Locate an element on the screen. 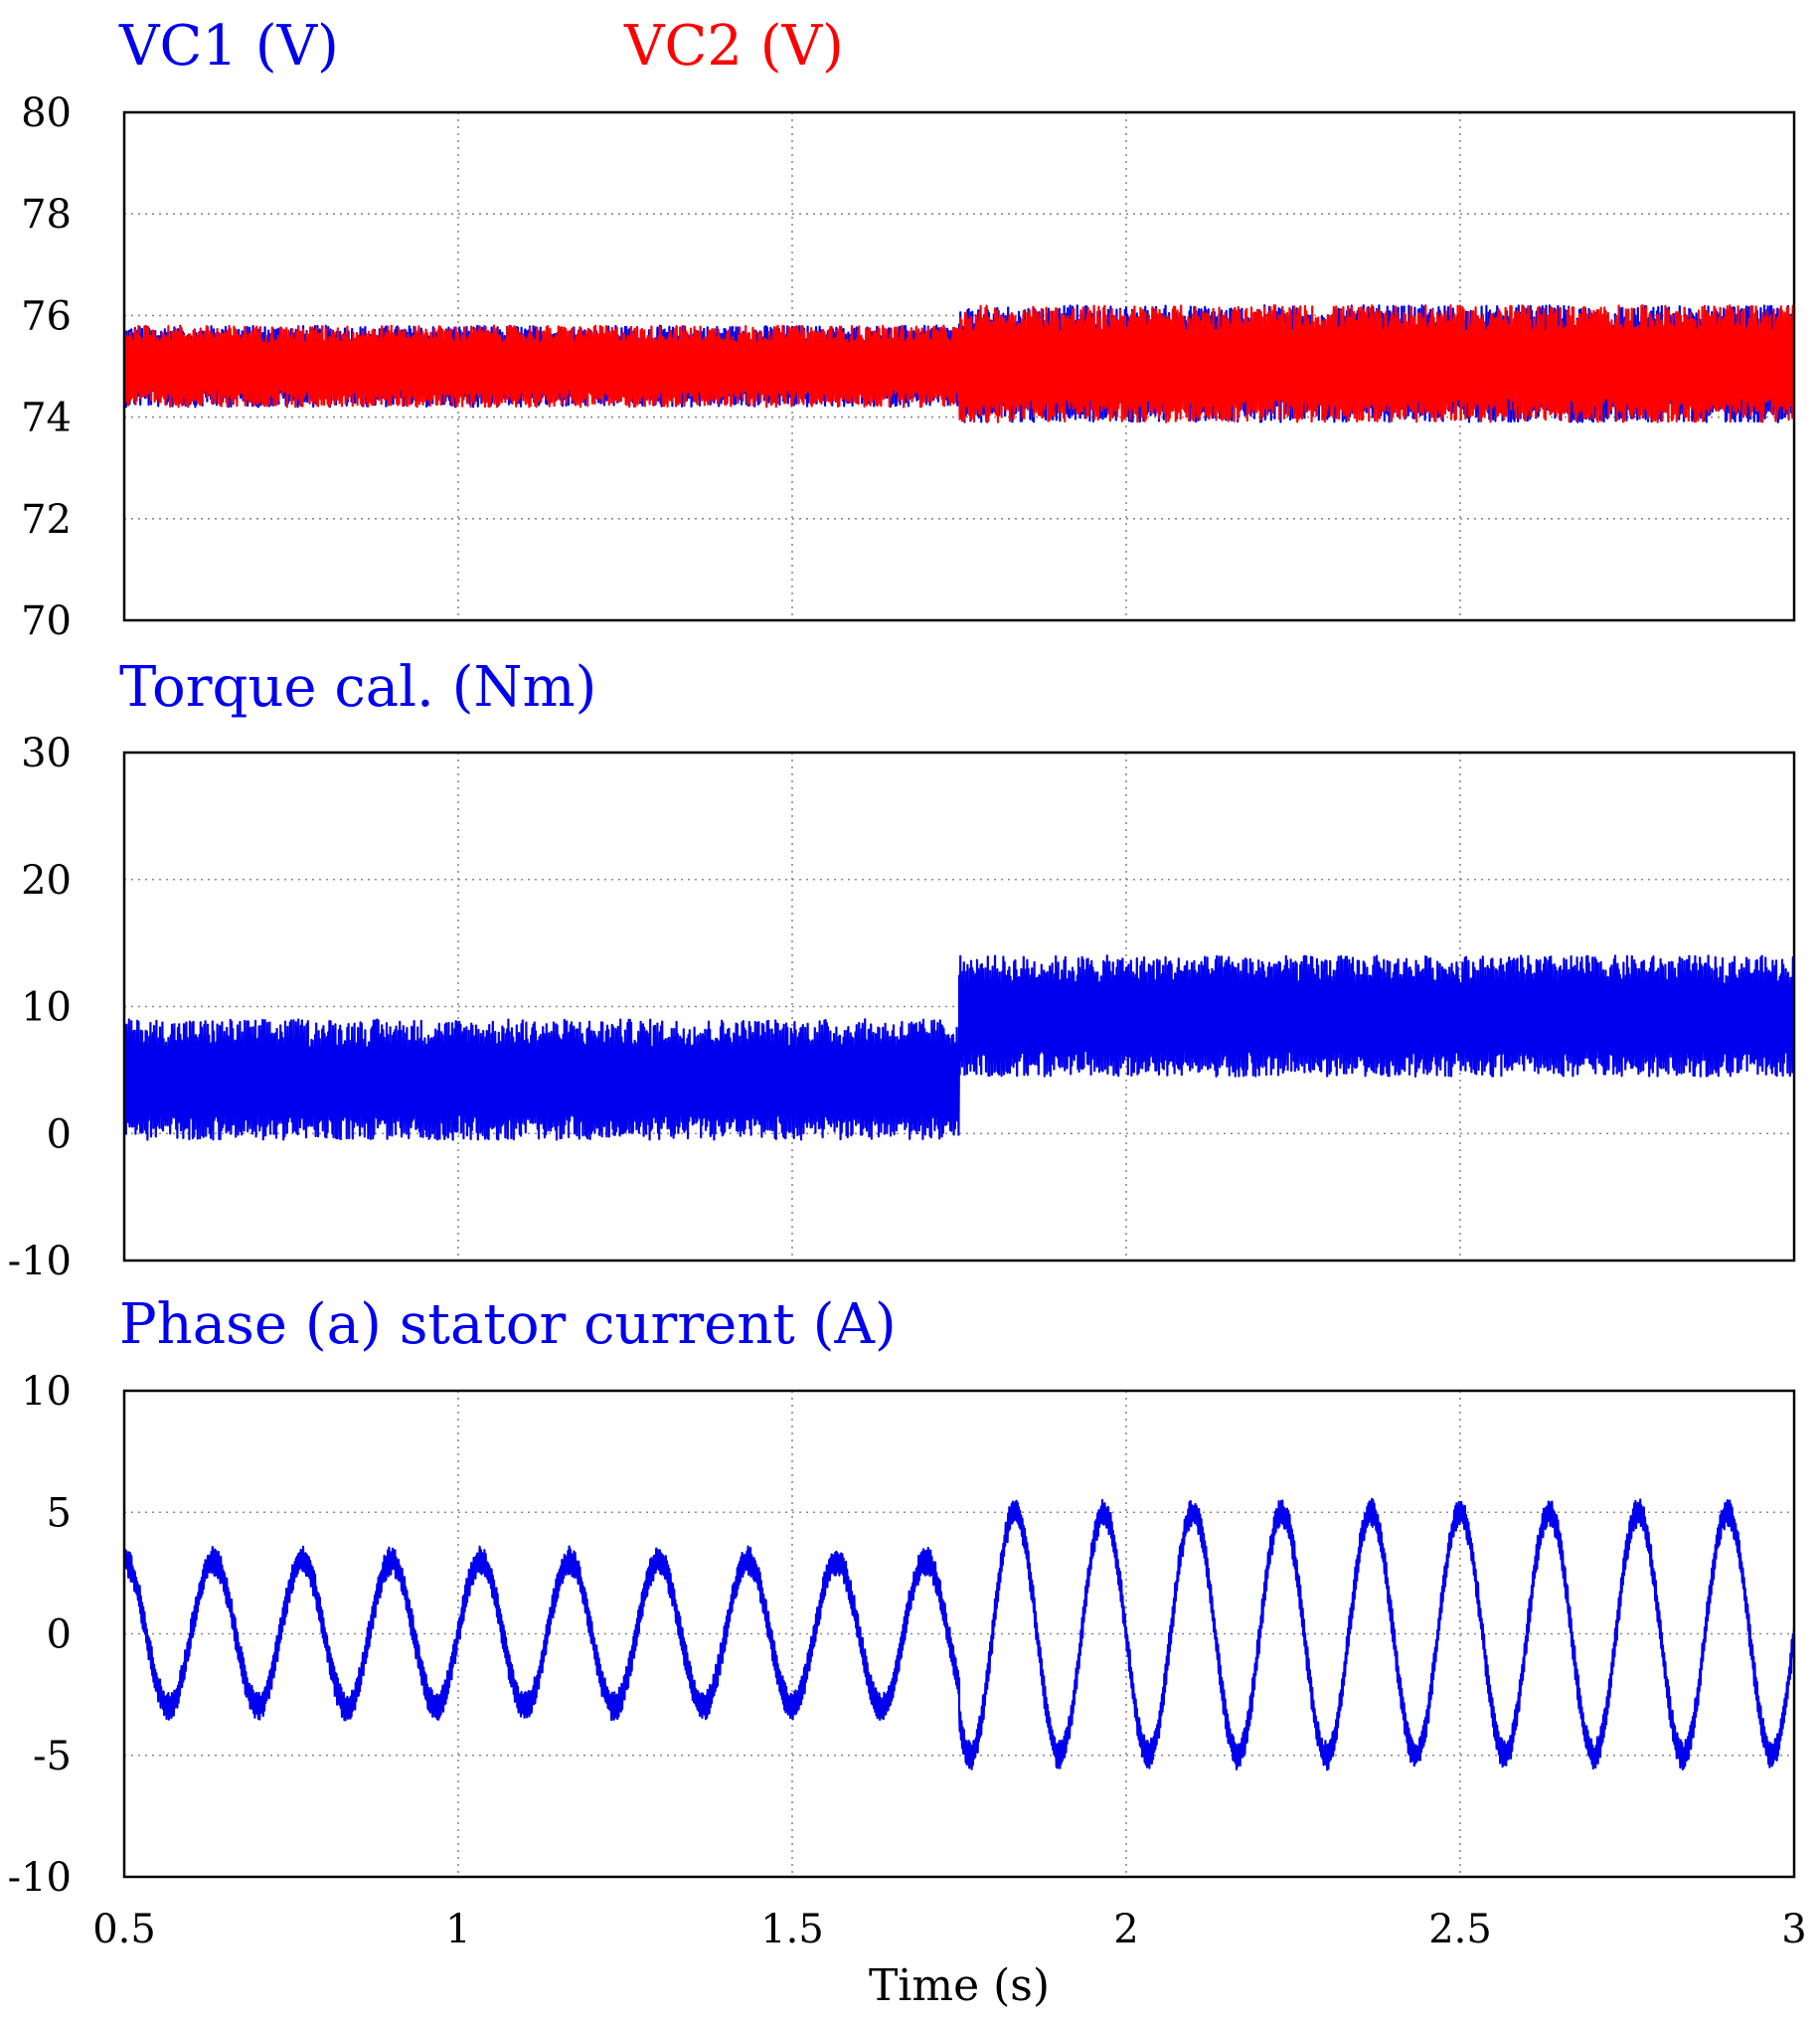 The height and width of the screenshot is (2021, 1820). panel-title-vc2: VC2 (V) is located at coordinates (733, 46).